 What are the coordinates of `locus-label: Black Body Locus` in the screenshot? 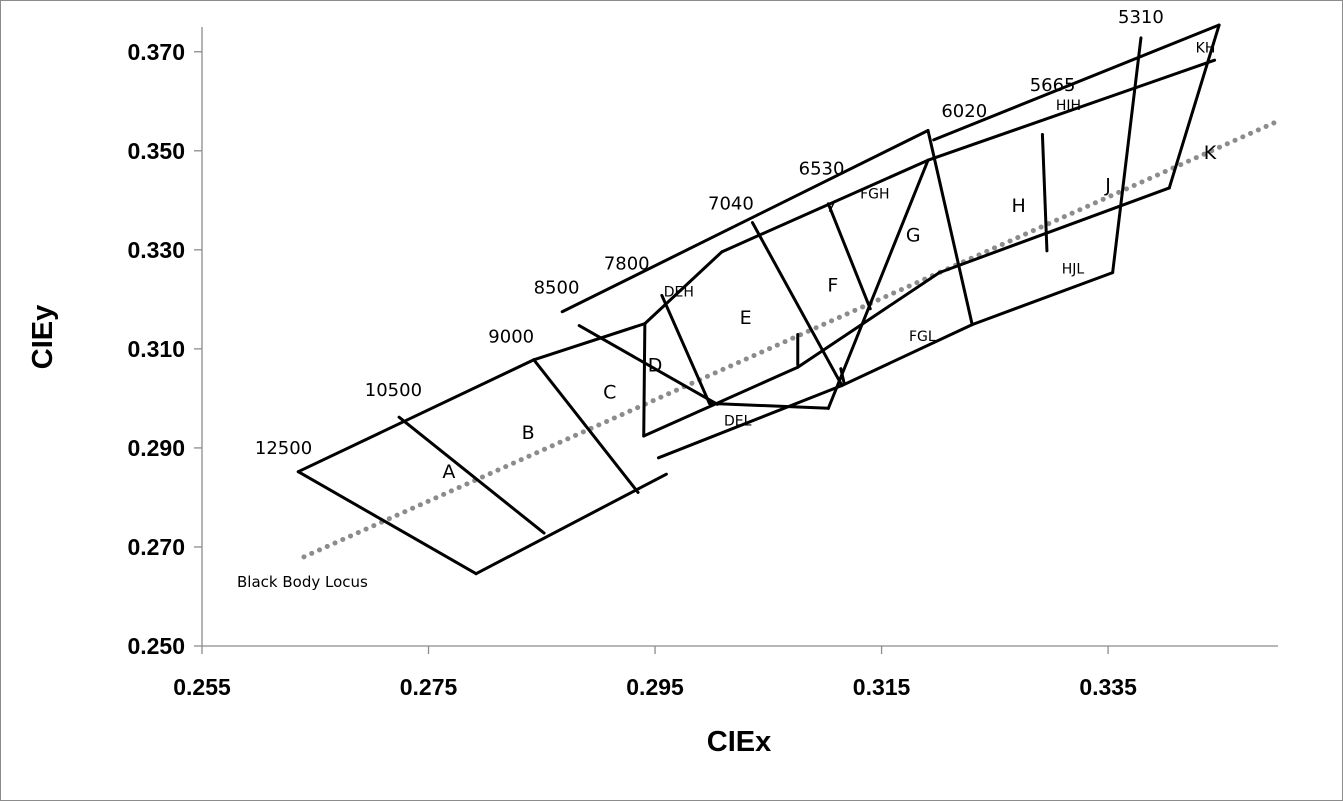 It's located at (302, 582).